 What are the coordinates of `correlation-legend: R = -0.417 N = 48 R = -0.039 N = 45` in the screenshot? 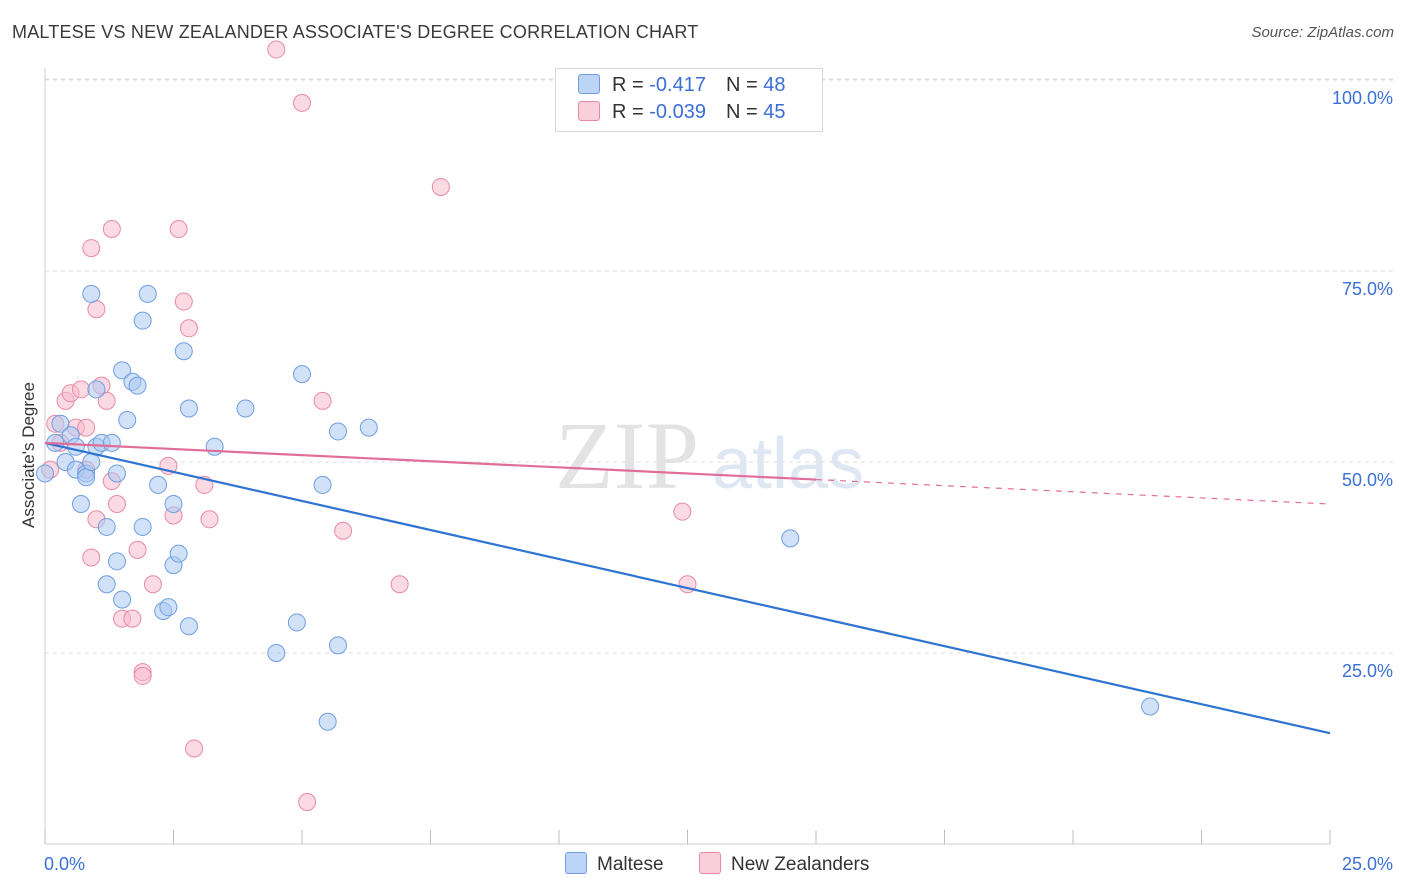 It's located at (689, 100).